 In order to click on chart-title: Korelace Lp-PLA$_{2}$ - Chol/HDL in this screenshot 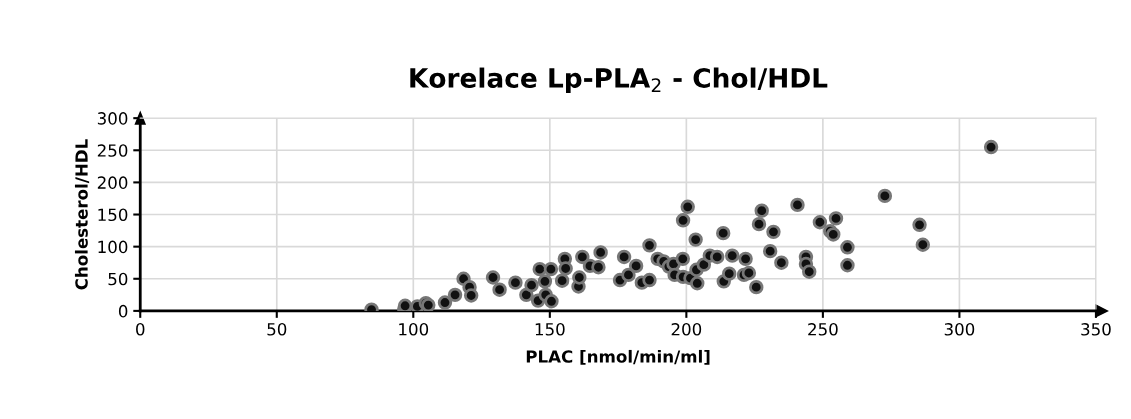, I will do `click(619, 80)`.